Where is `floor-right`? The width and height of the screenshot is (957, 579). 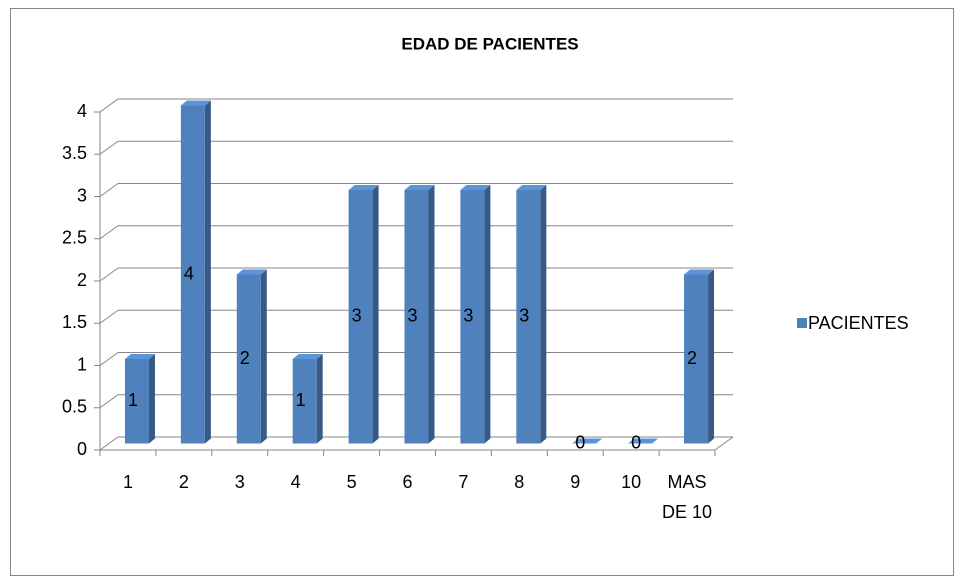 floor-right is located at coordinates (724, 443).